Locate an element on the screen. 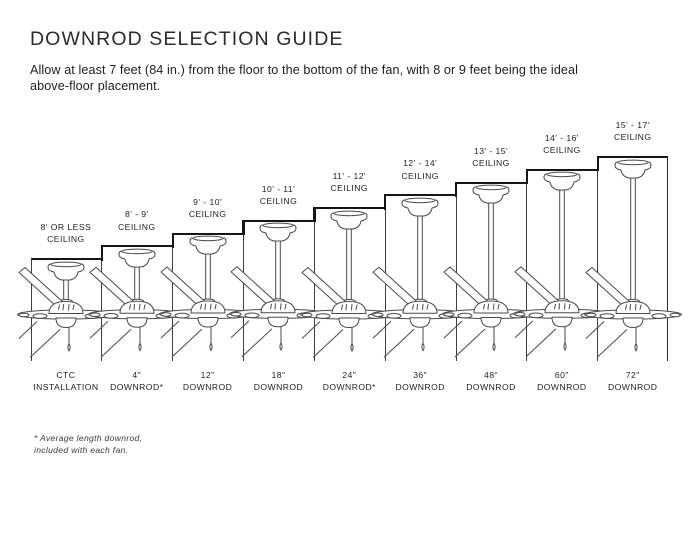  downrod-label-6: 36" DOWNROD is located at coordinates (420, 381).